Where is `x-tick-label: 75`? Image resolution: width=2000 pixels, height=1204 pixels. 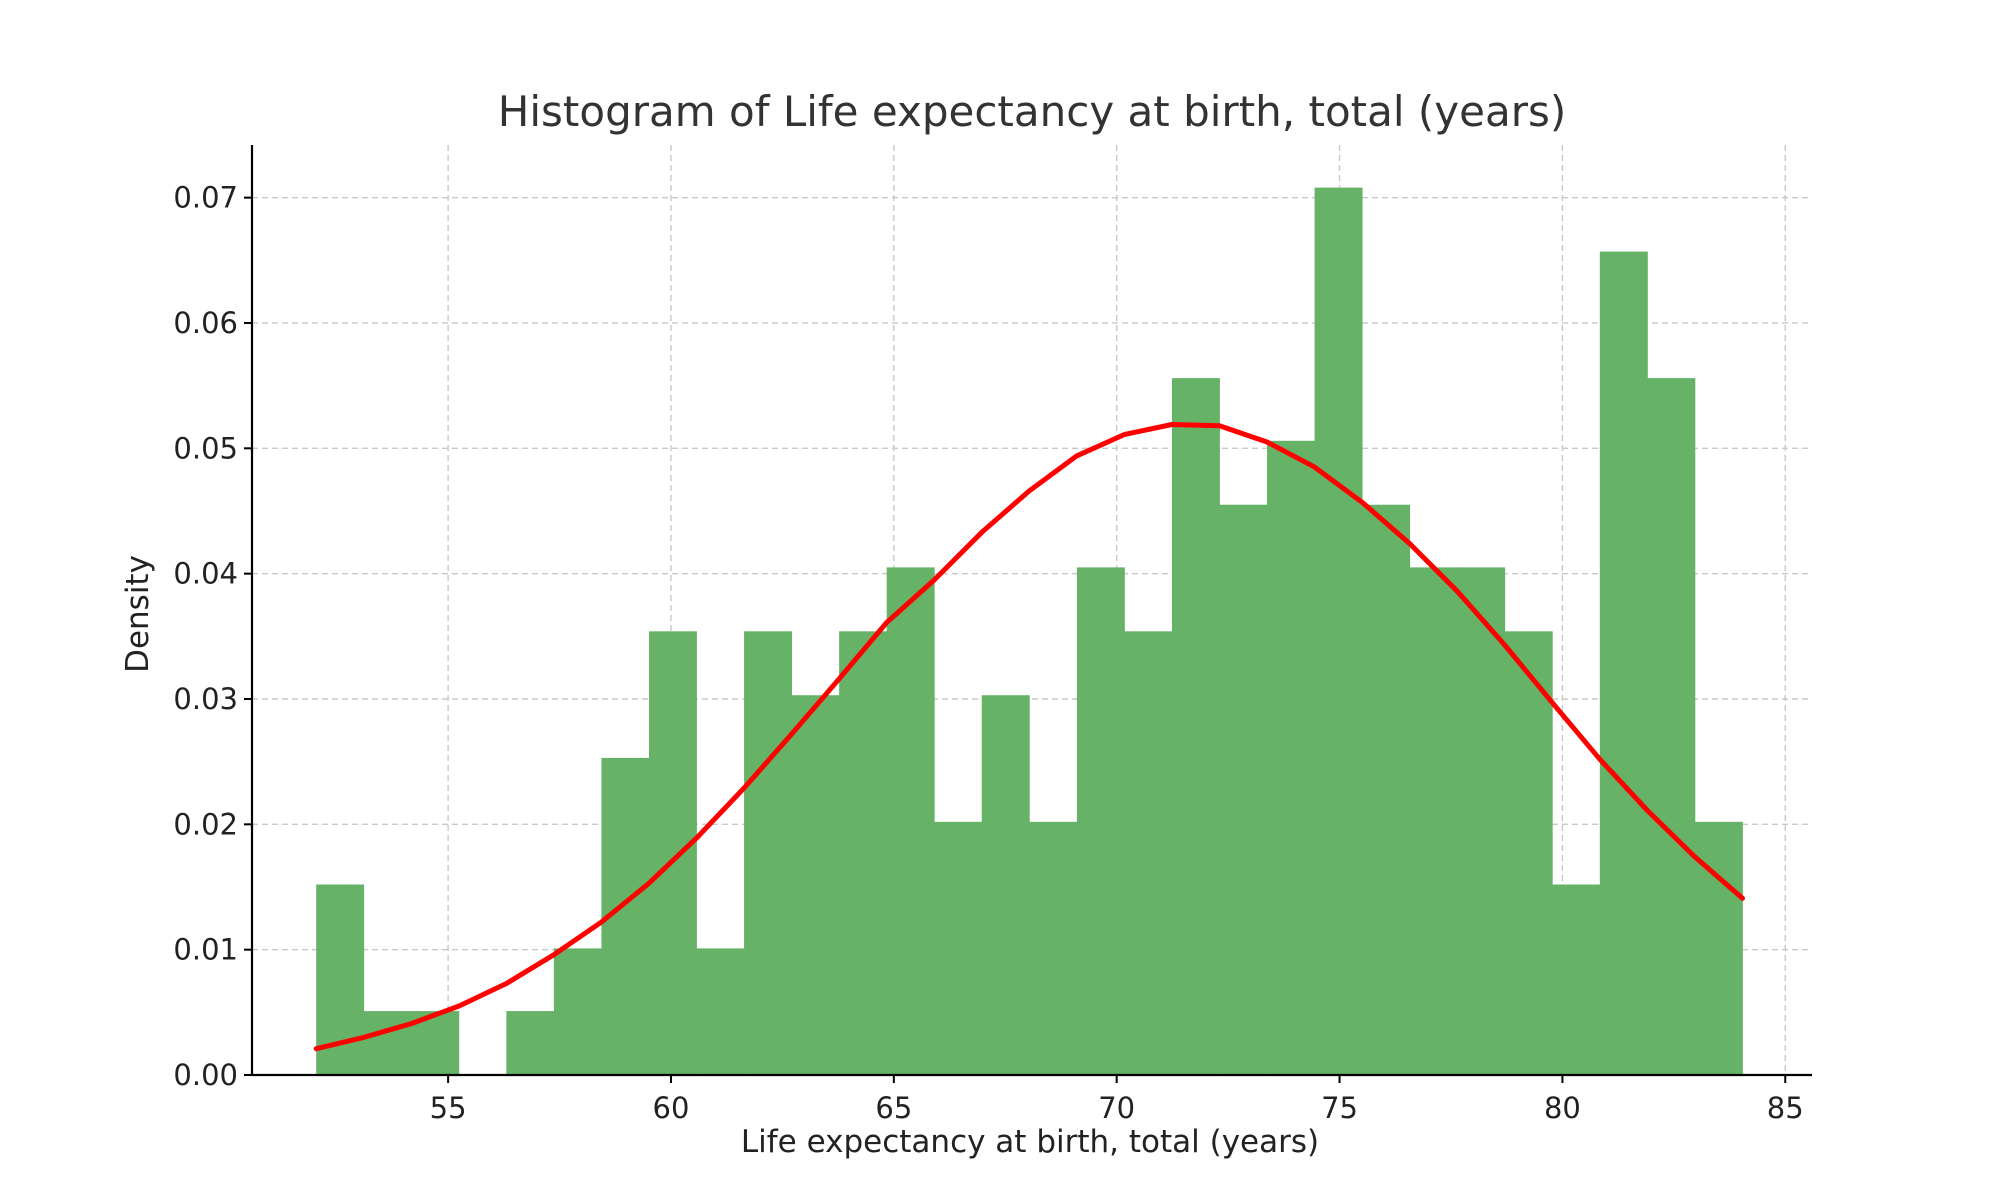
x-tick-label: 75 is located at coordinates (1339, 1108).